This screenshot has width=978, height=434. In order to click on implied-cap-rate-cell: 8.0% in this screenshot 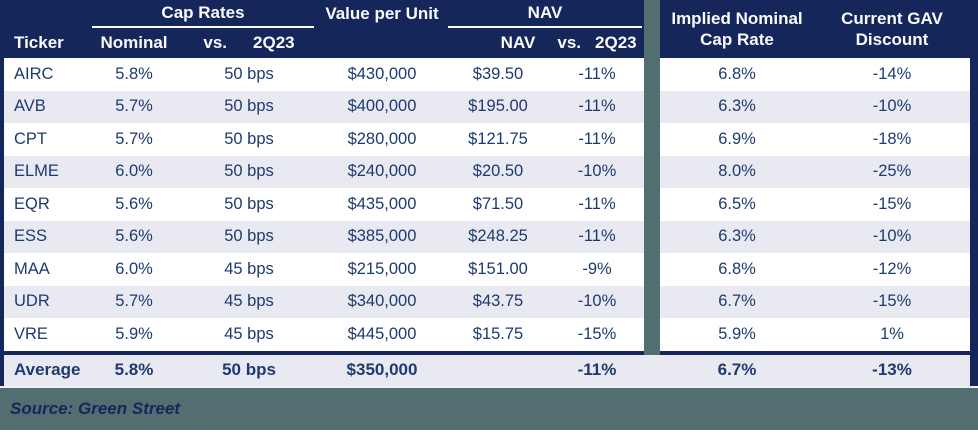, I will do `click(737, 171)`.